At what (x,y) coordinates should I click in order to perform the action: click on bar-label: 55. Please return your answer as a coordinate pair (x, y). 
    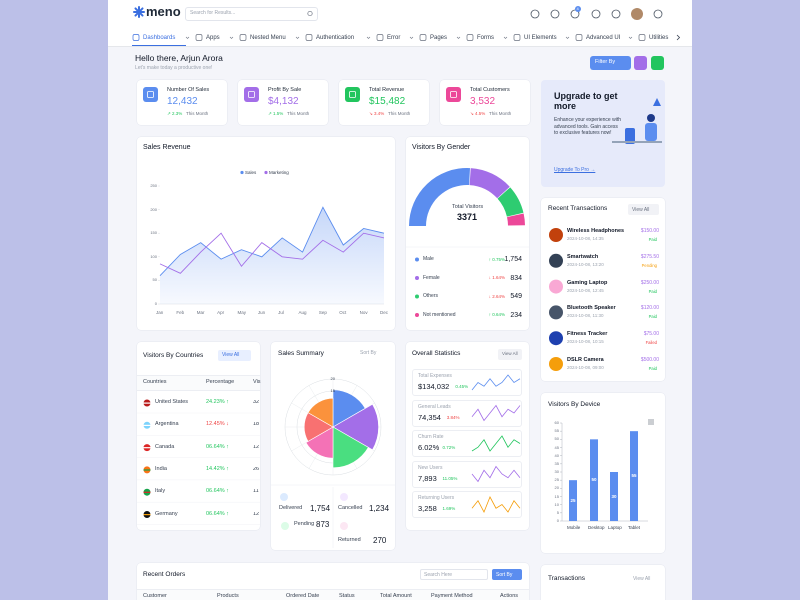
    Looking at the image, I should click on (634, 476).